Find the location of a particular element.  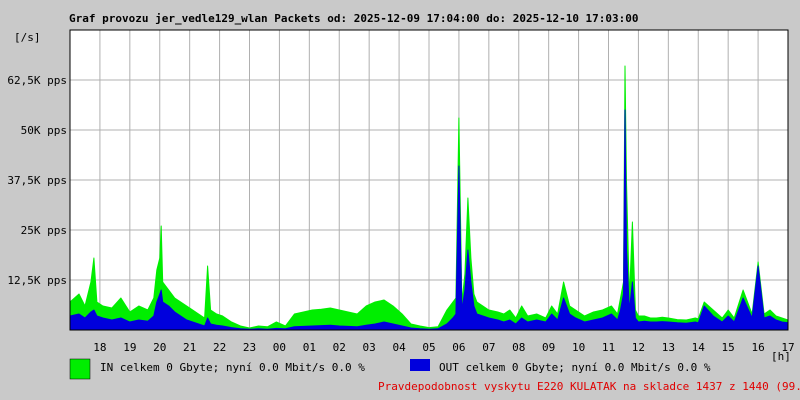

x-tick-label: 16 is located at coordinates (757, 347).